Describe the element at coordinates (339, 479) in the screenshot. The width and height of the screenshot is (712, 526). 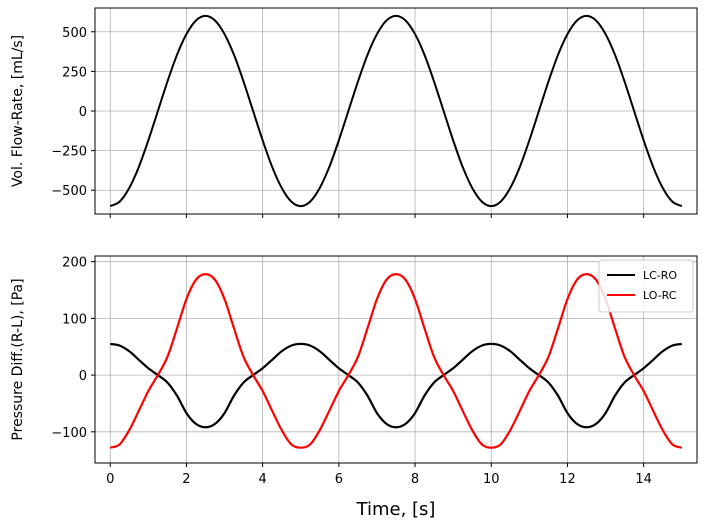
I see `x-tick-label: 6` at that location.